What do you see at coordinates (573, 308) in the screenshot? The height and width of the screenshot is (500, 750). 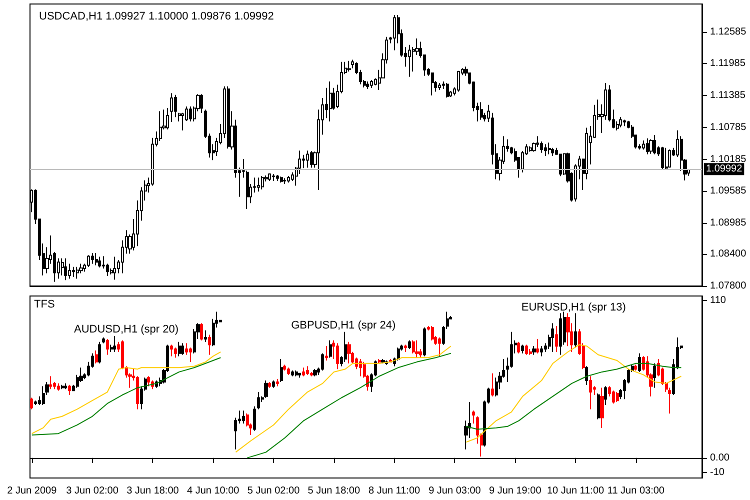 I see `series-label: EURUSD,H1 (spr 13)` at bounding box center [573, 308].